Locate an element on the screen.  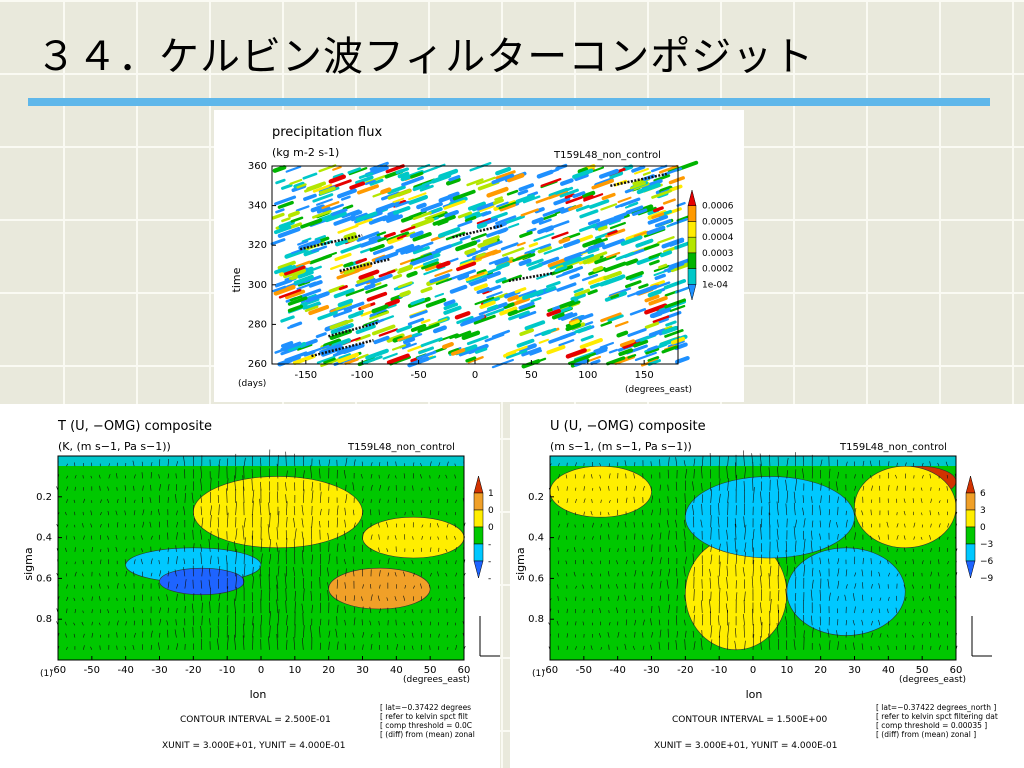
composite-colorbar-swatch is located at coordinates (970, 569).